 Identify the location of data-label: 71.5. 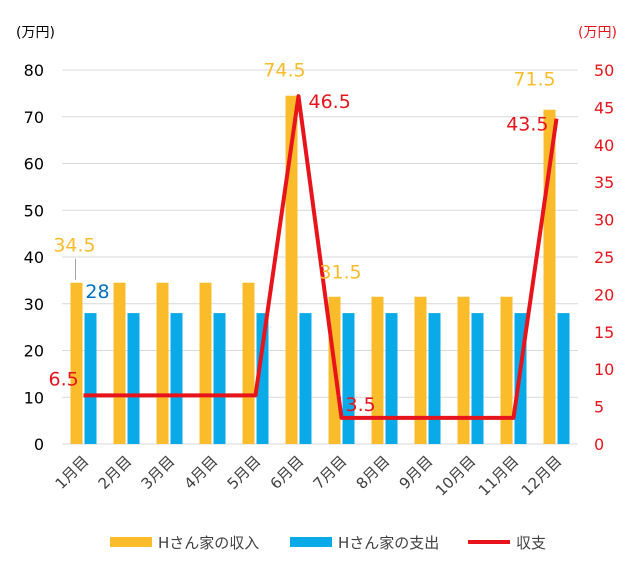
(534, 80).